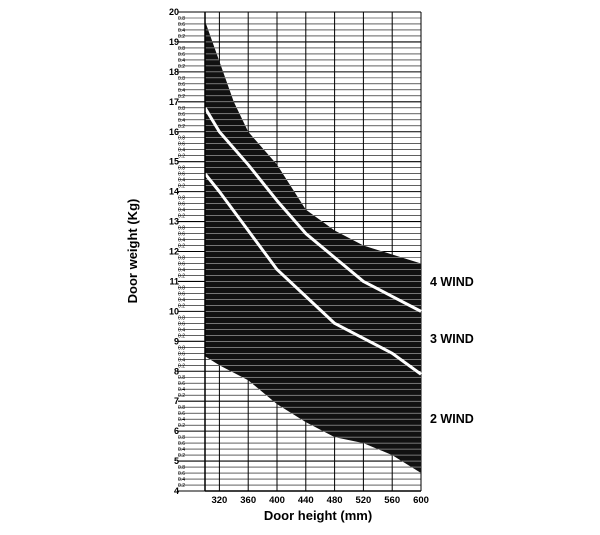  Describe the element at coordinates (306, 500) in the screenshot. I see `x-tick-label: 440` at that location.